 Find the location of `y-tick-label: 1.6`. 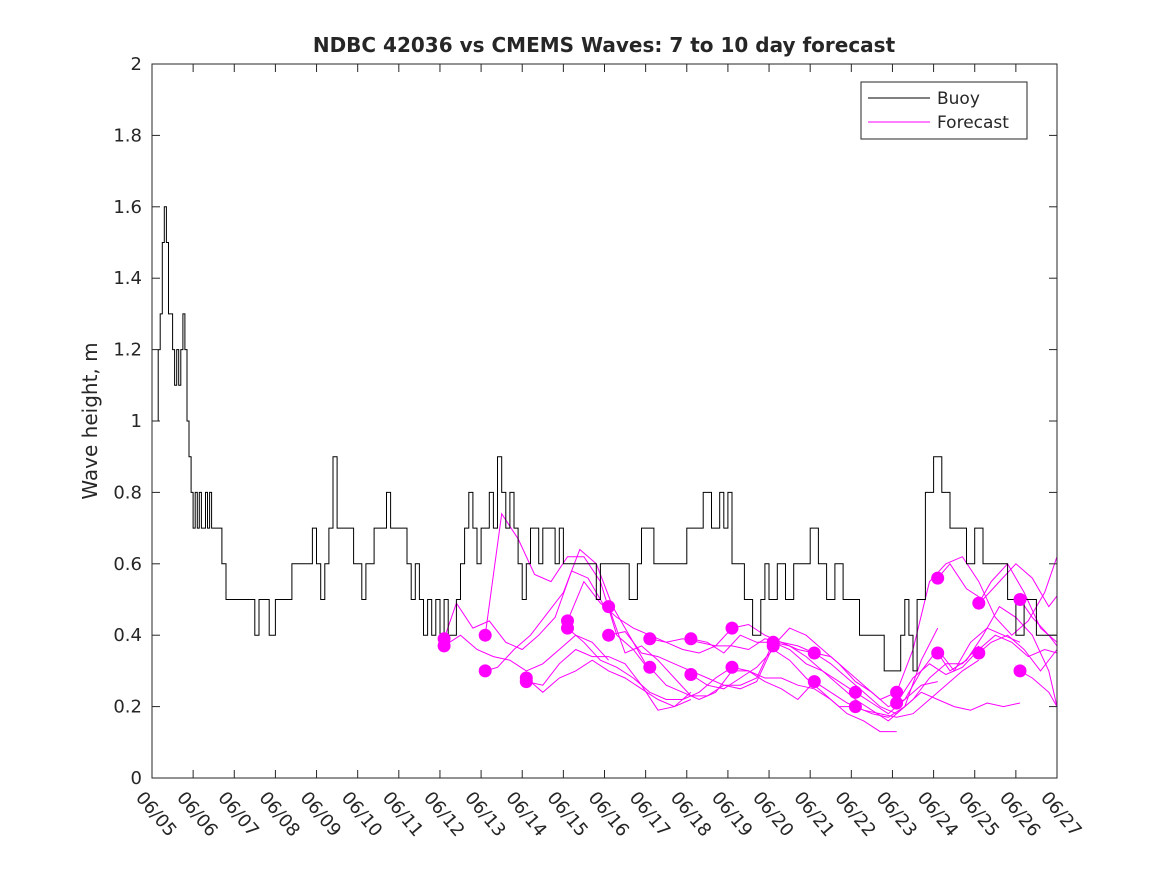

y-tick-label: 1.6 is located at coordinates (127, 207).